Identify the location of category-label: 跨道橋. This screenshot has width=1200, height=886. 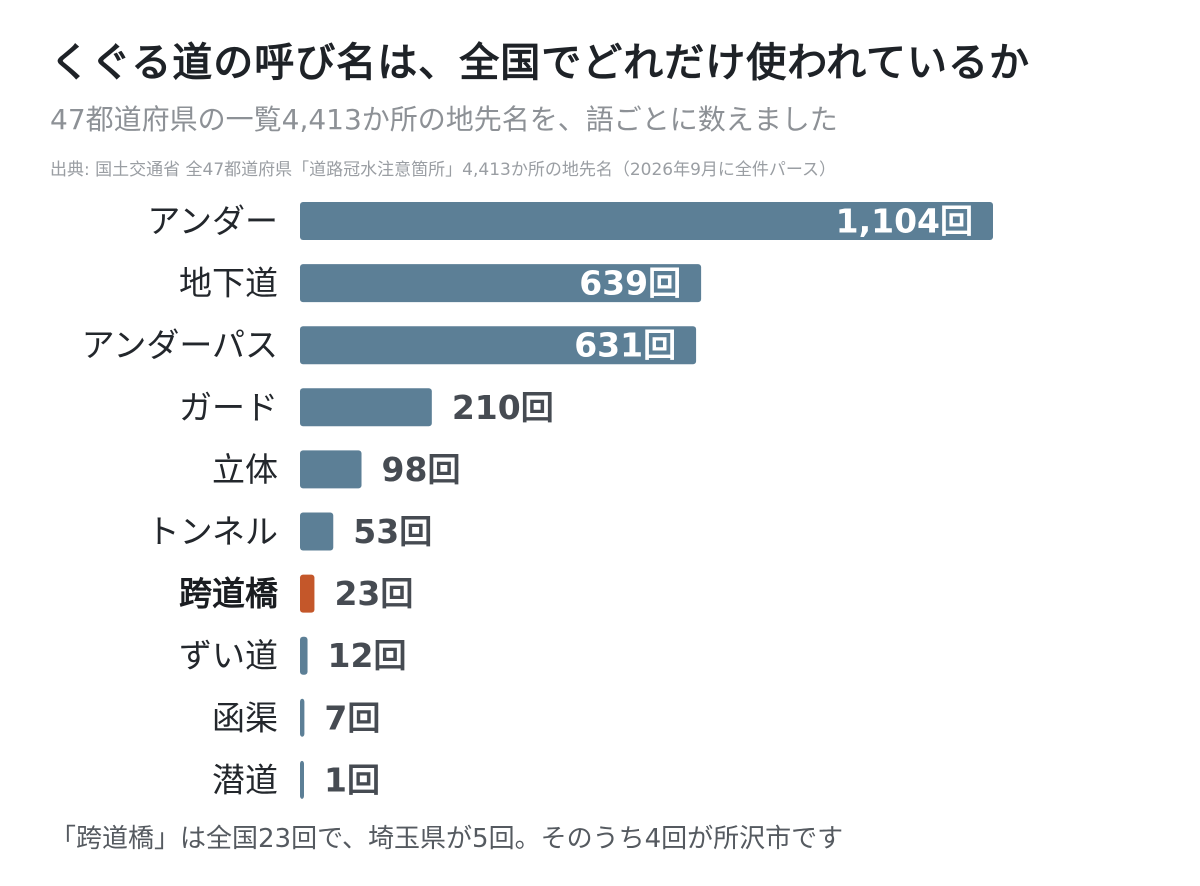
(229, 593).